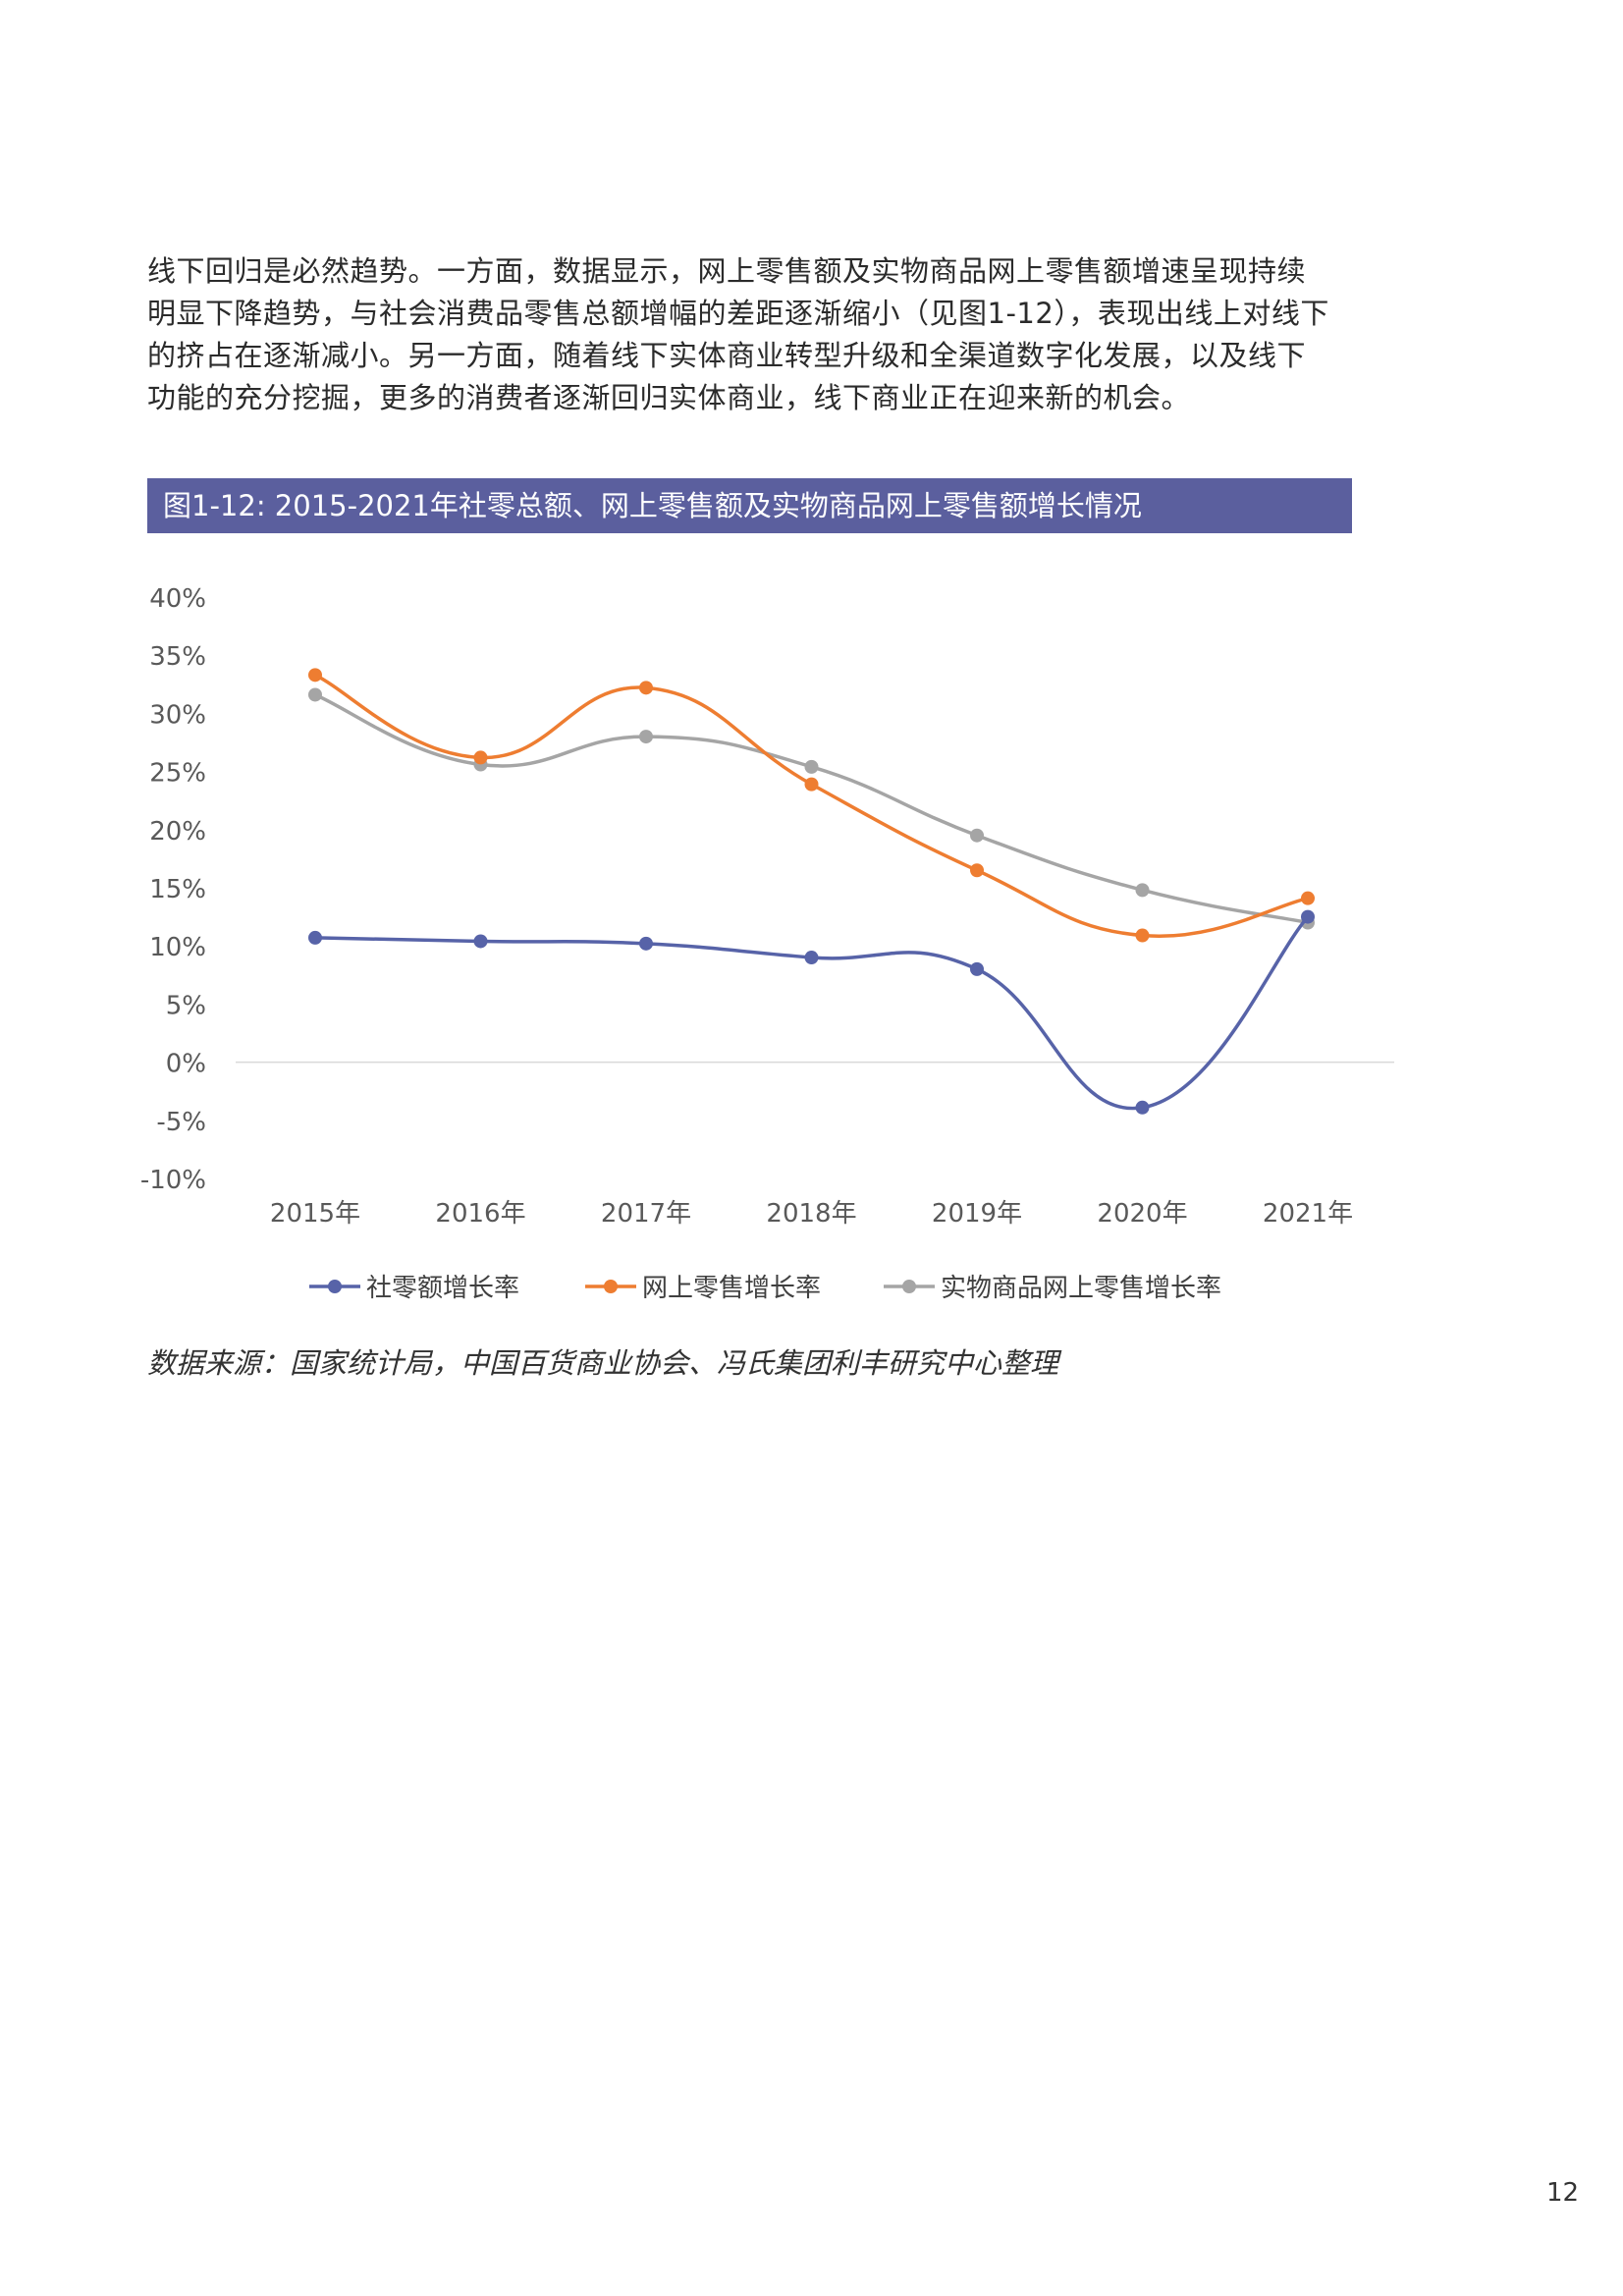 The height and width of the screenshot is (2296, 1623). What do you see at coordinates (1563, 2193) in the screenshot?
I see `page-number: 12` at bounding box center [1563, 2193].